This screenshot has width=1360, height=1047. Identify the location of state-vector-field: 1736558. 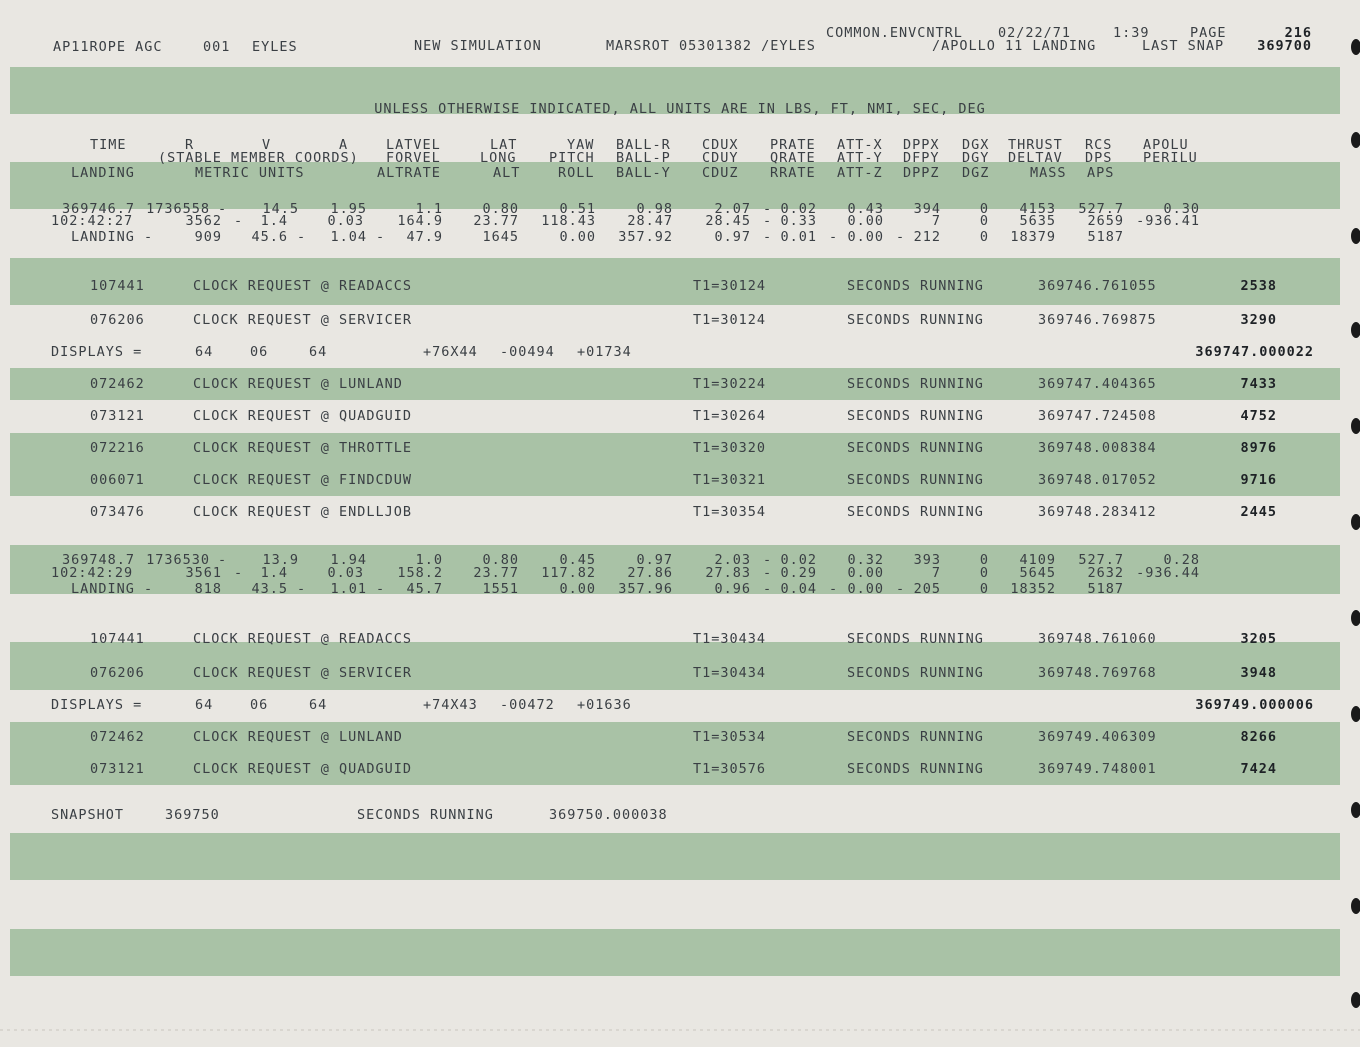
(178, 209).